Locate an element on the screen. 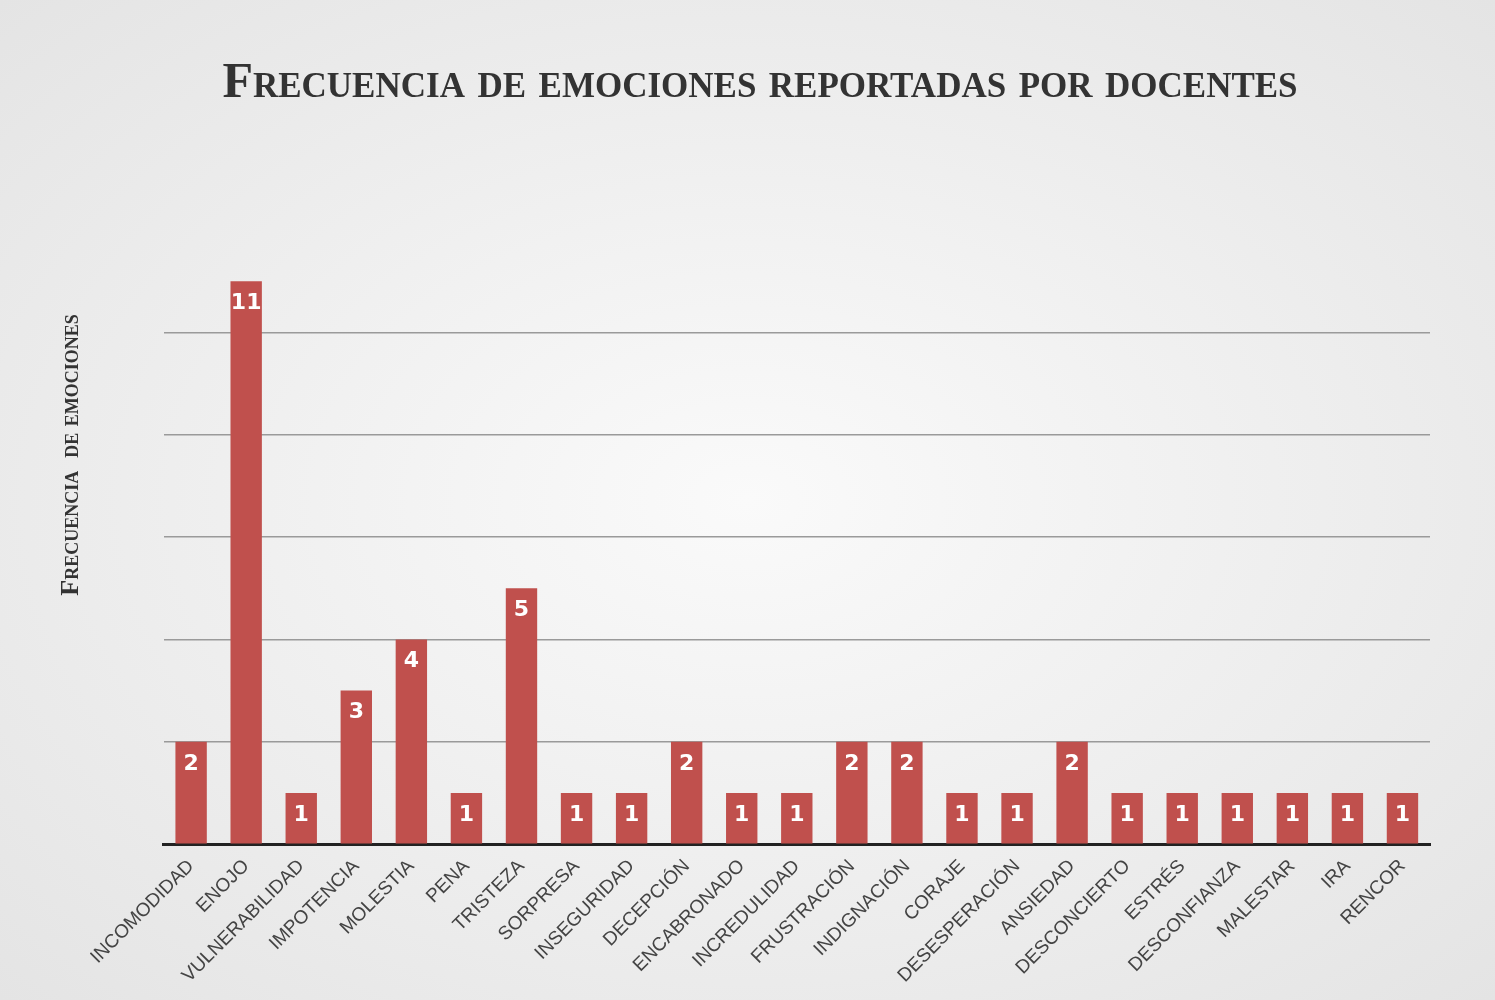 This screenshot has height=1000, width=1495. data-label: 4 is located at coordinates (411, 660).